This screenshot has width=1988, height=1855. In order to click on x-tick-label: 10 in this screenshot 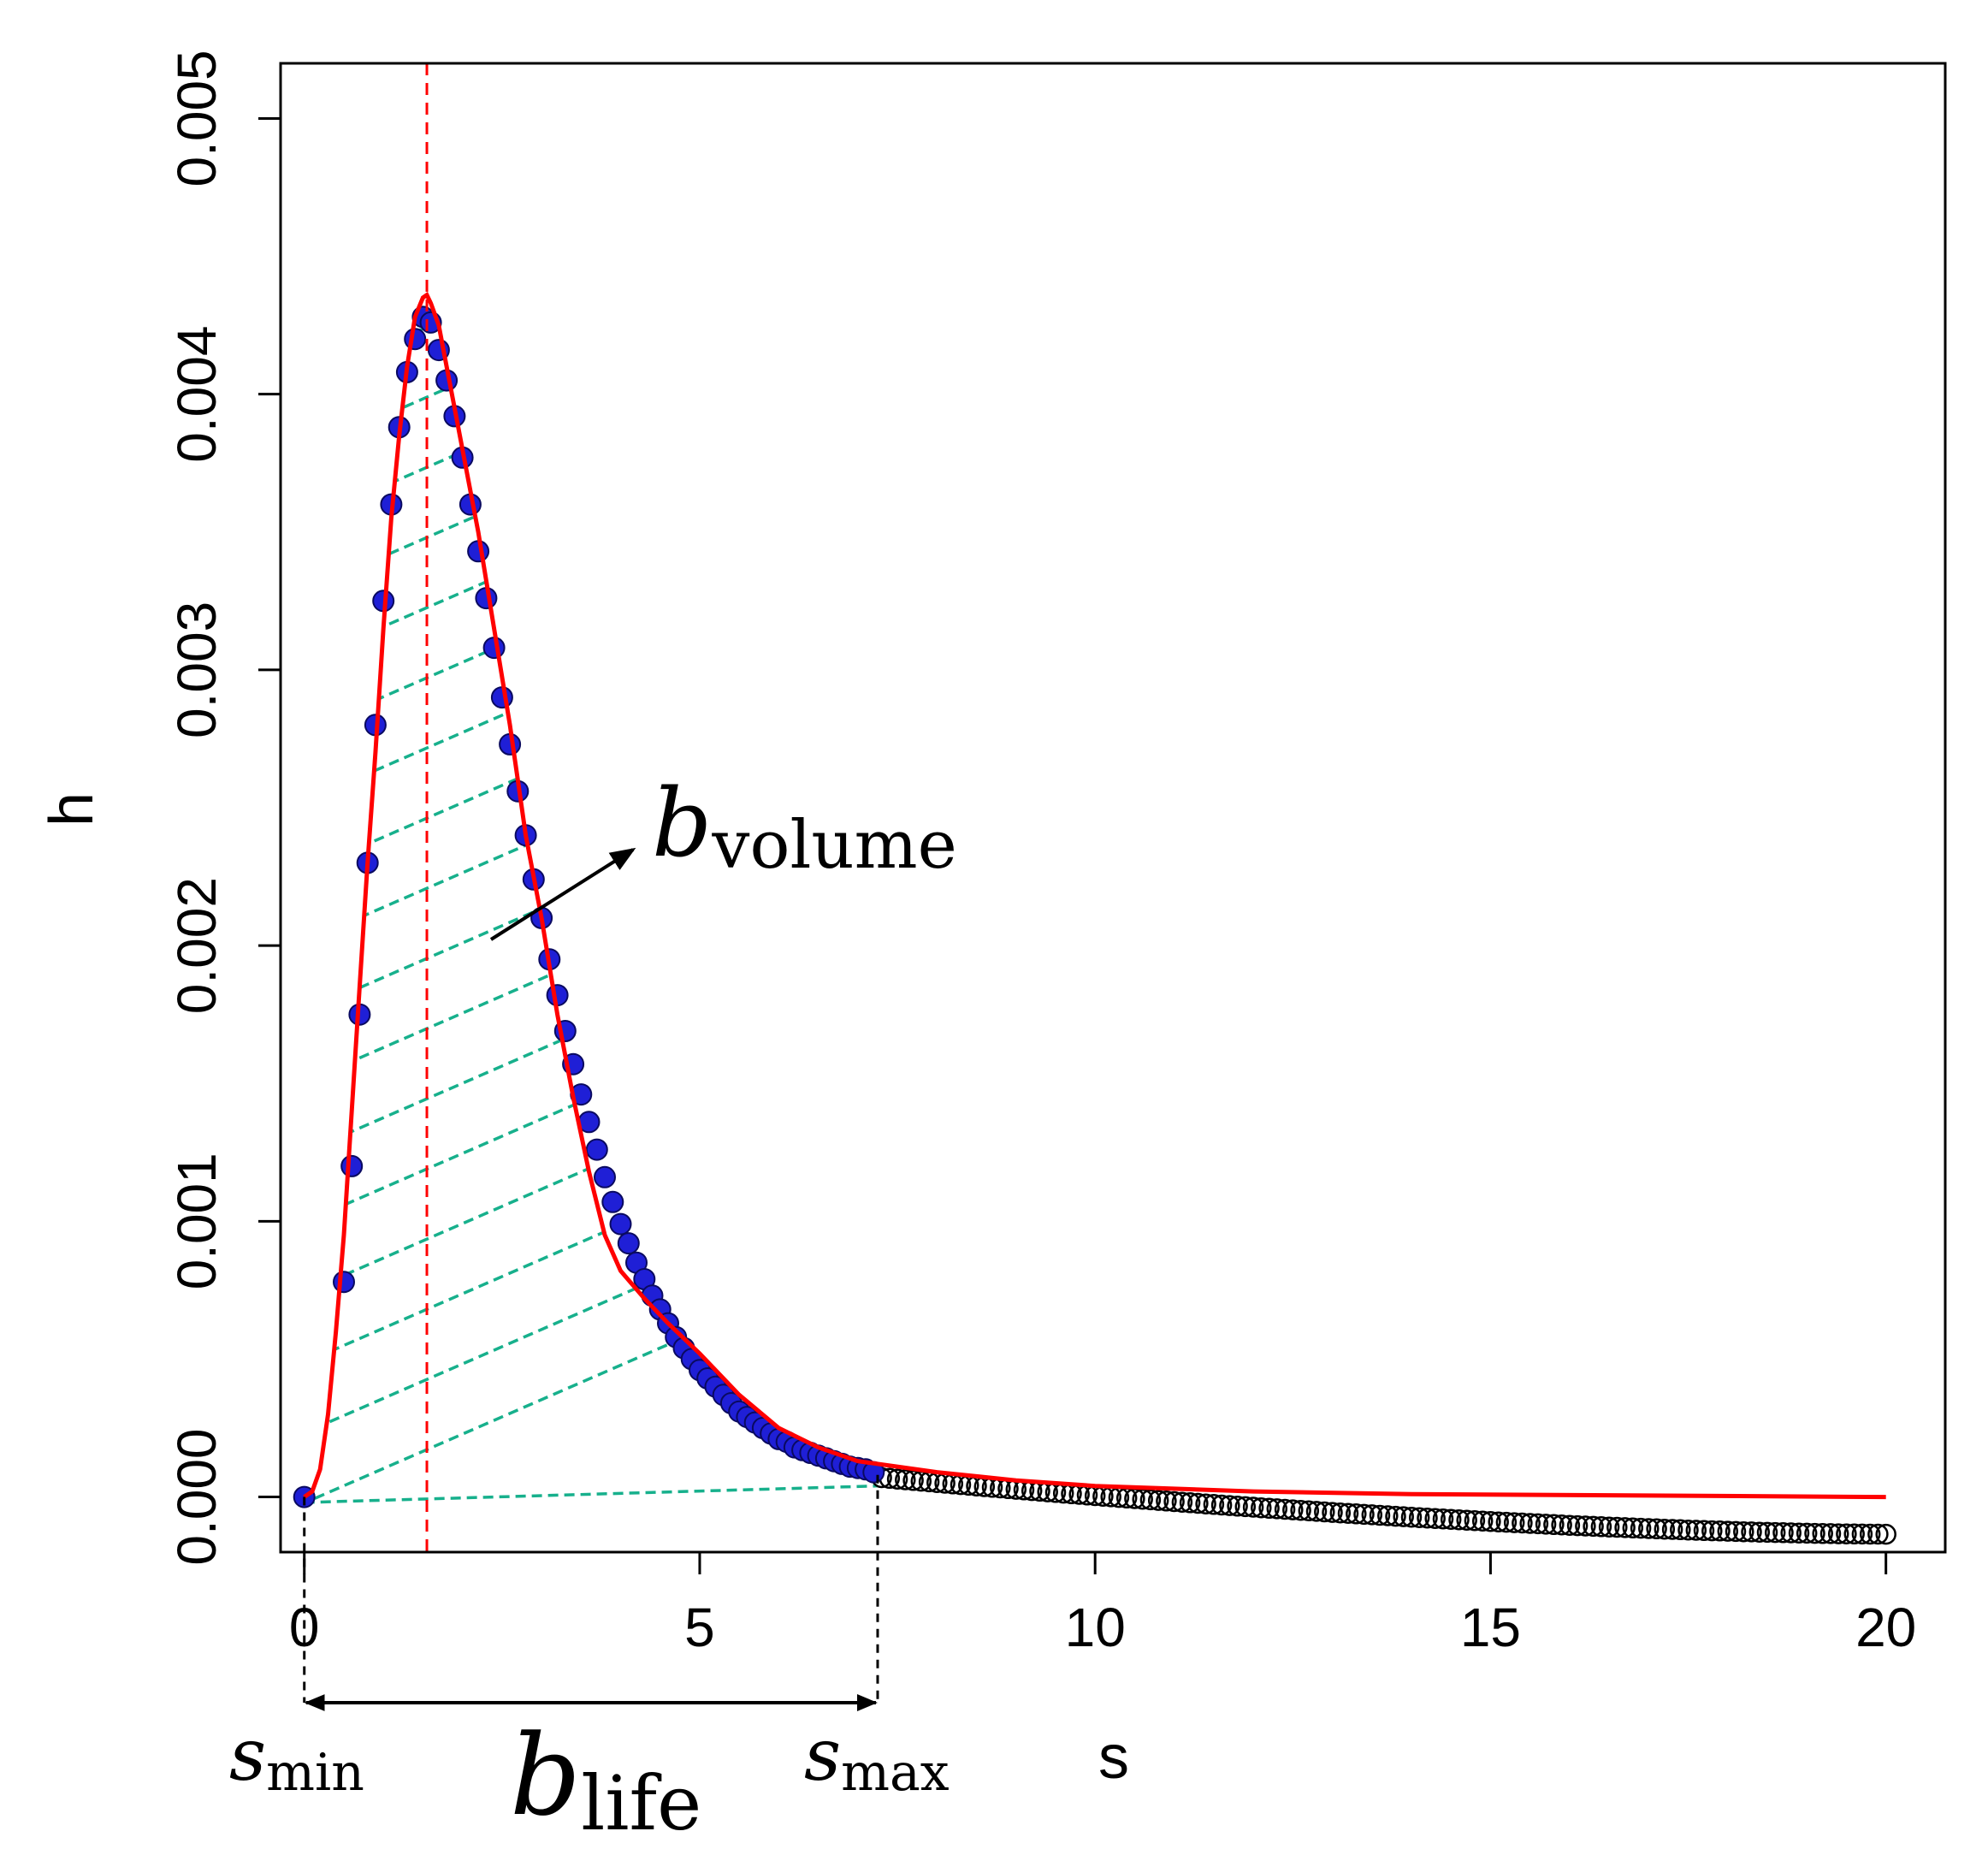, I will do `click(1095, 1627)`.